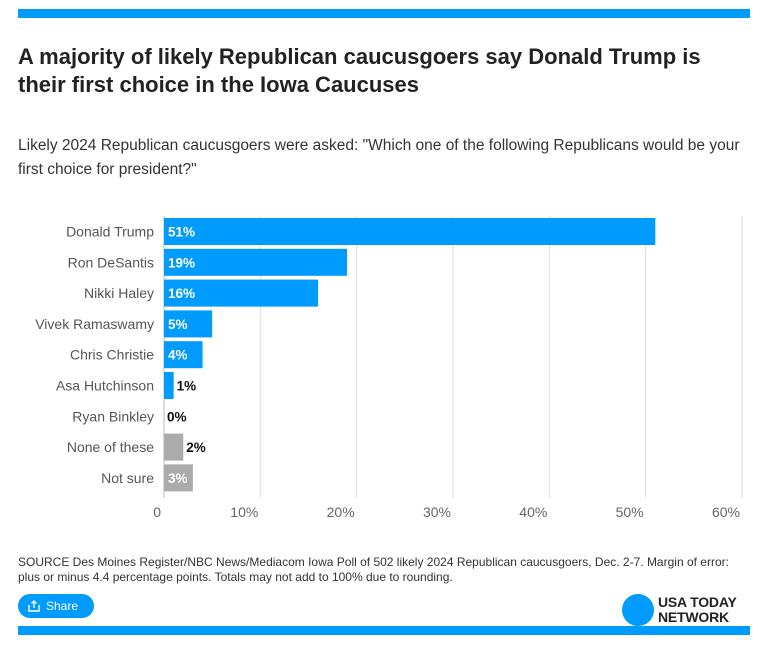 Image resolution: width=768 pixels, height=645 pixels. Describe the element at coordinates (726, 512) in the screenshot. I see `x-tick-label: 60%` at that location.